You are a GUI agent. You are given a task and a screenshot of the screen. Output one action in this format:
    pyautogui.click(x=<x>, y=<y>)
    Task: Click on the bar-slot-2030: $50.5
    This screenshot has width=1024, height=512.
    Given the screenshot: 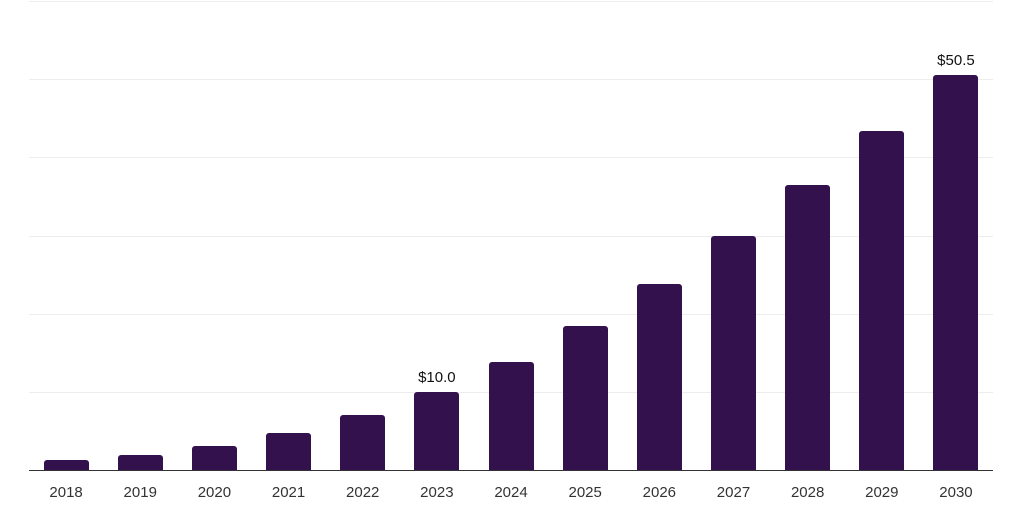 What is the action you would take?
    pyautogui.click(x=956, y=235)
    